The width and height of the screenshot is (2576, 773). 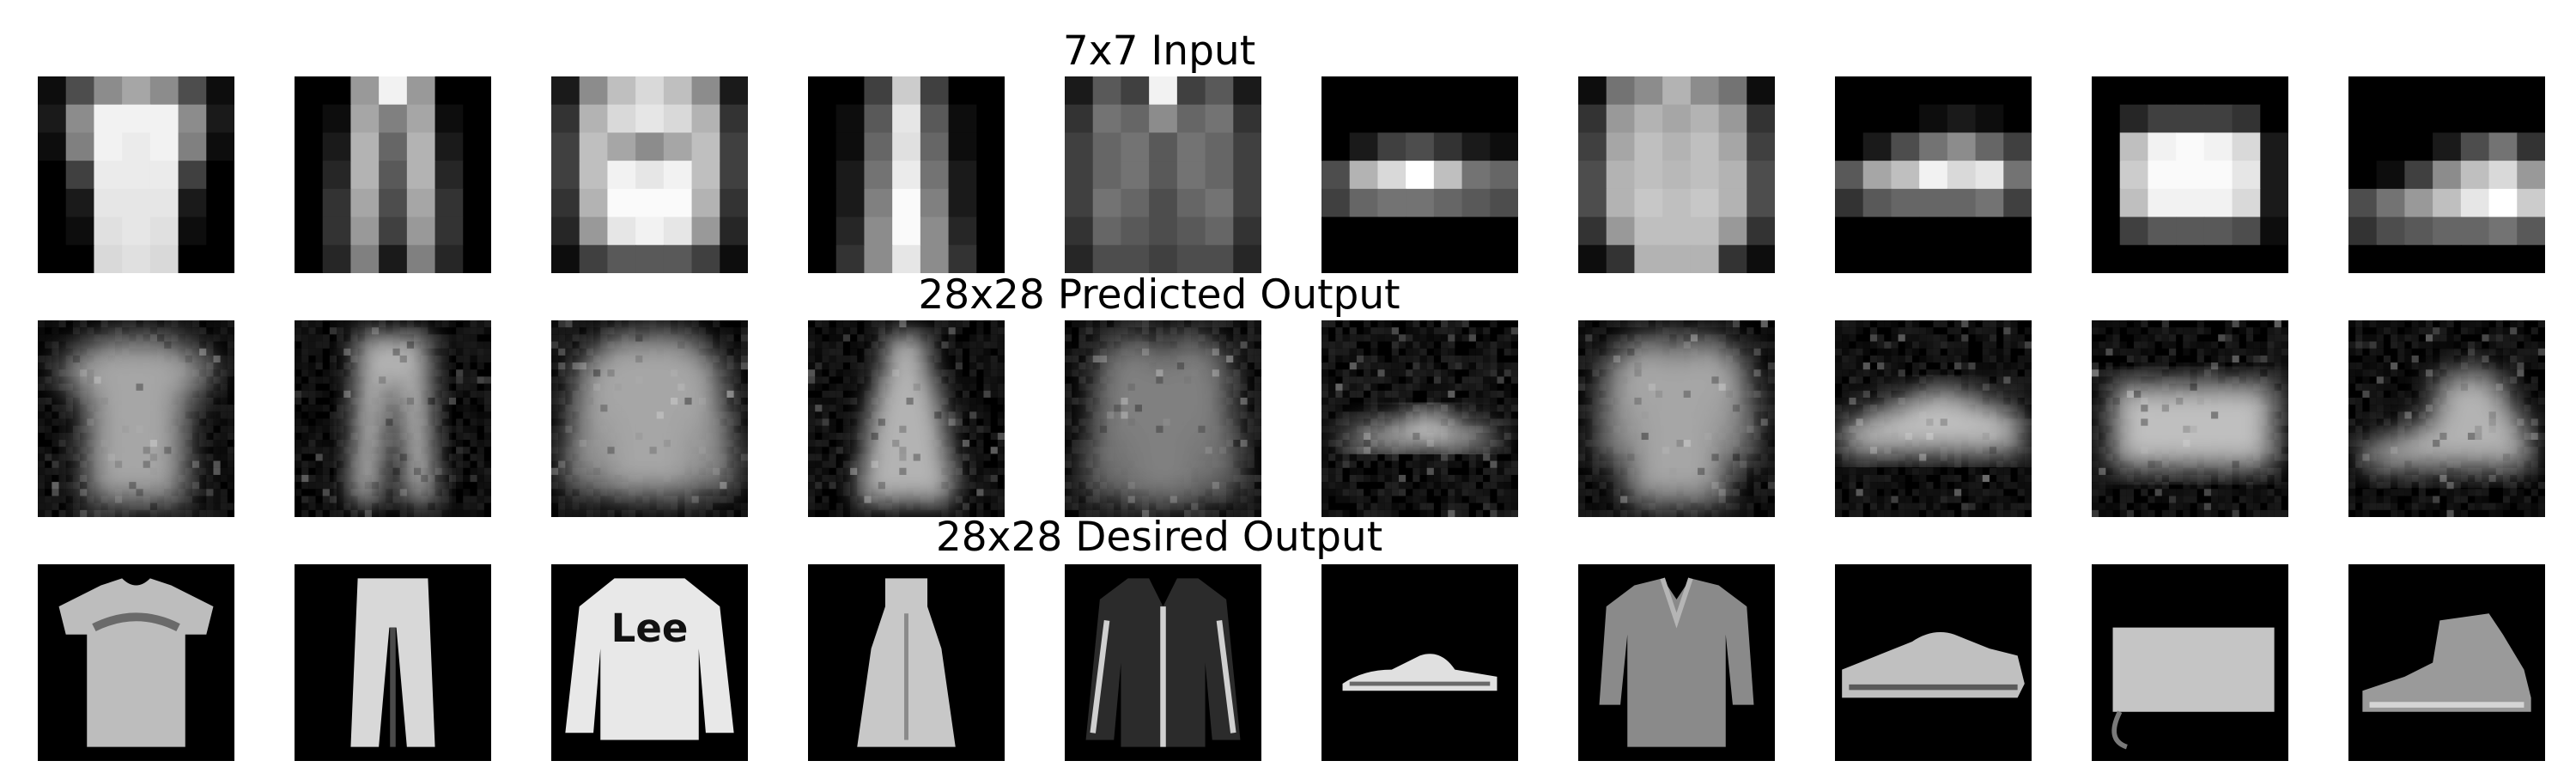 What do you see at coordinates (907, 662) in the screenshot?
I see `dress-desired` at bounding box center [907, 662].